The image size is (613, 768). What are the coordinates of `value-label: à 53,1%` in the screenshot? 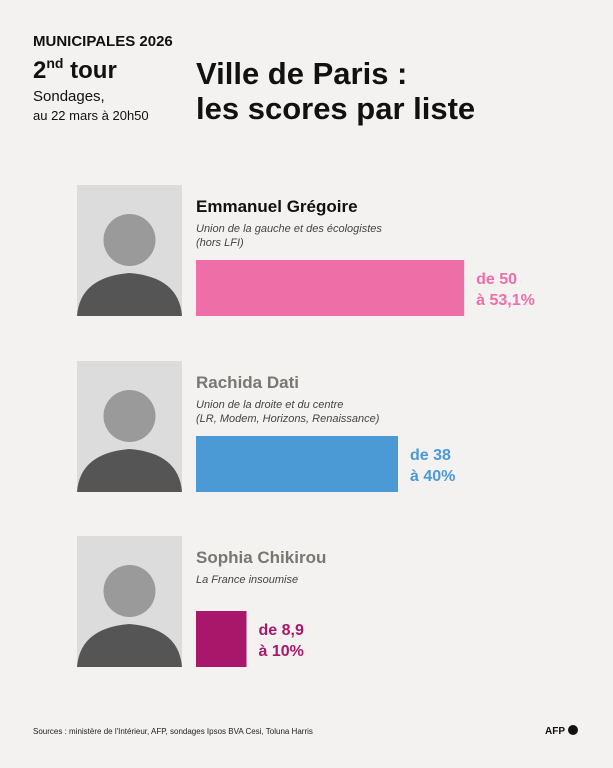 It's located at (505, 300).